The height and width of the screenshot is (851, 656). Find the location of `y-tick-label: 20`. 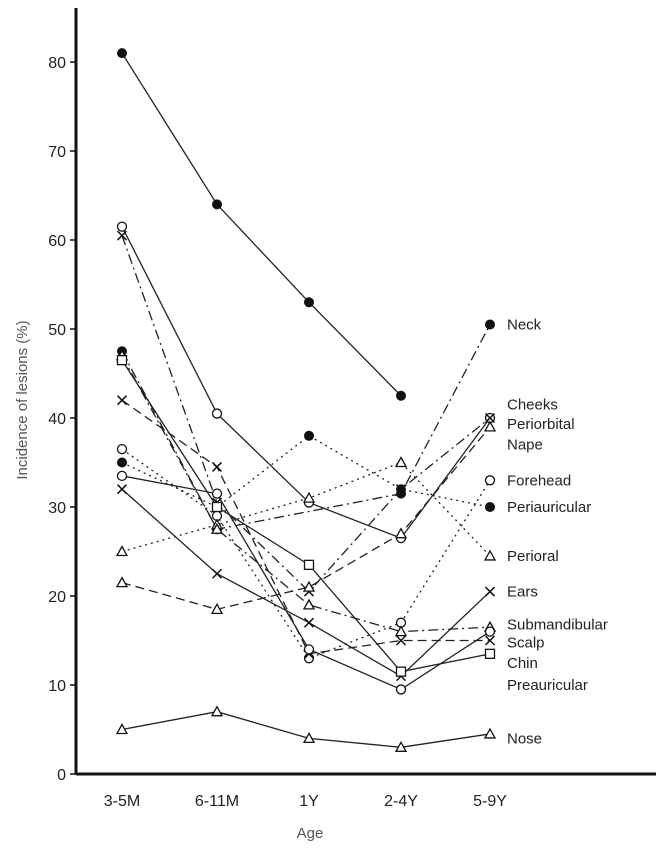

y-tick-label: 20 is located at coordinates (57, 597).